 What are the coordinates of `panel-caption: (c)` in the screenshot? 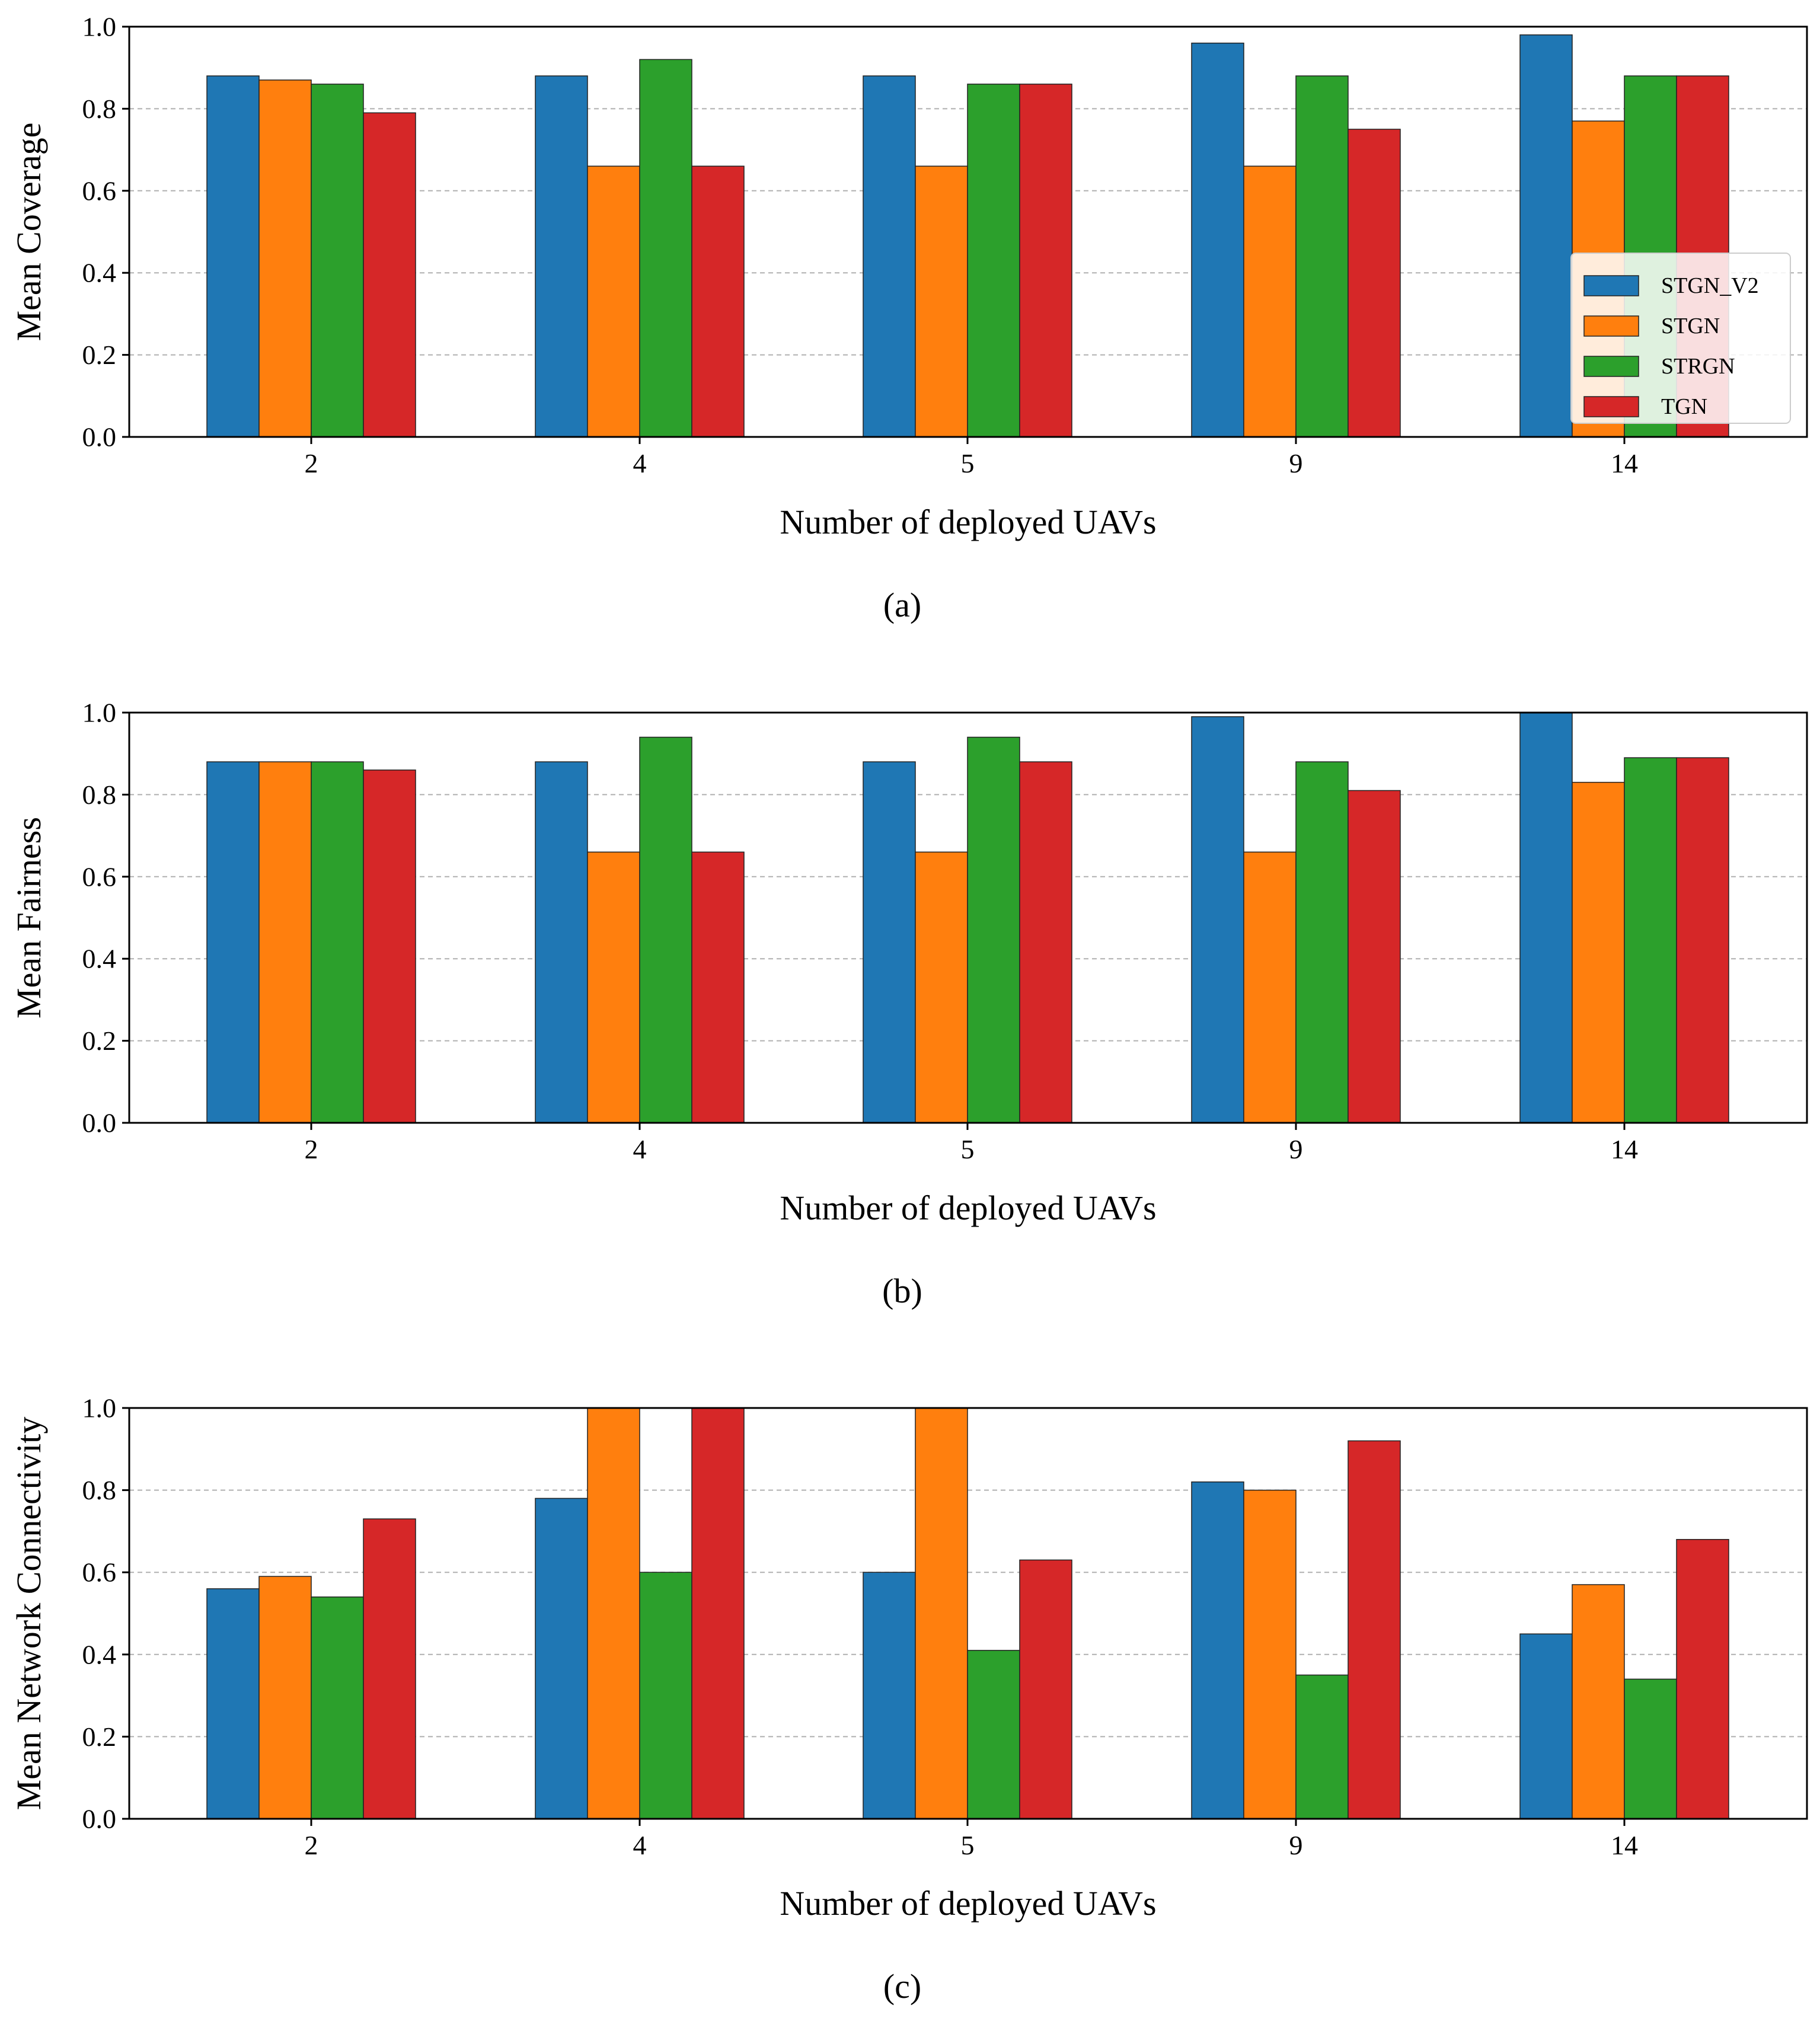 It's located at (902, 1987).